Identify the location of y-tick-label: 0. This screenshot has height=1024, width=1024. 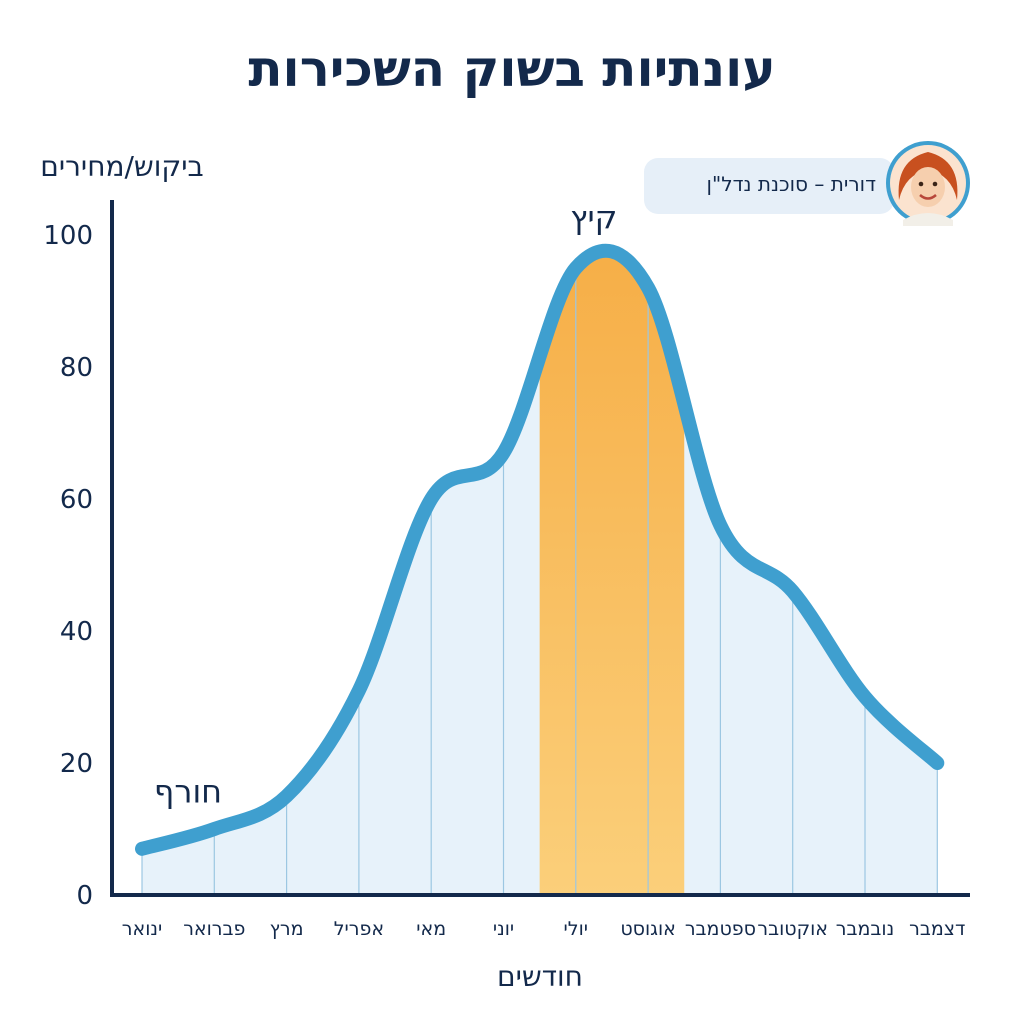
(84, 896).